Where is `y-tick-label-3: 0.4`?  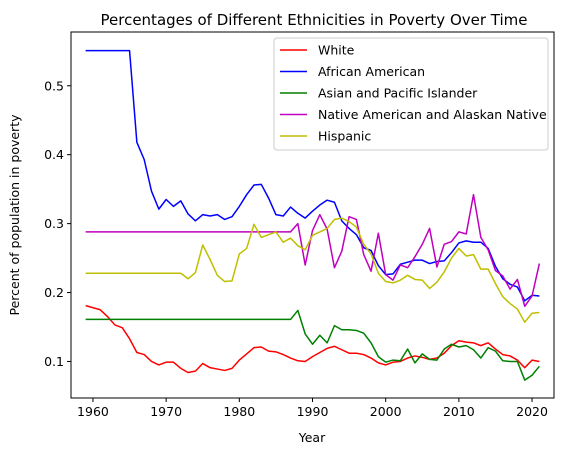
y-tick-label-3: 0.4 is located at coordinates (54, 154).